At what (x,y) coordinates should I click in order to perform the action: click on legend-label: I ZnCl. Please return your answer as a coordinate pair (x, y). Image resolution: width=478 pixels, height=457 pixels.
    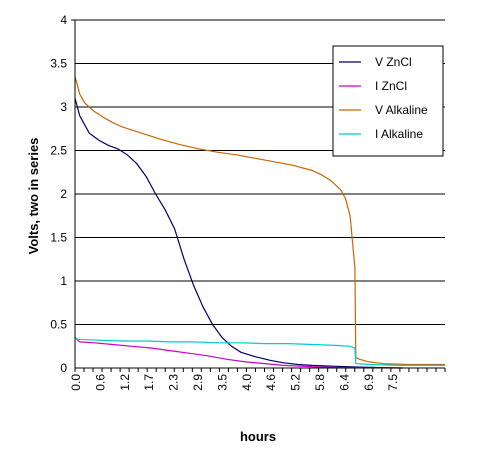
    Looking at the image, I should click on (391, 86).